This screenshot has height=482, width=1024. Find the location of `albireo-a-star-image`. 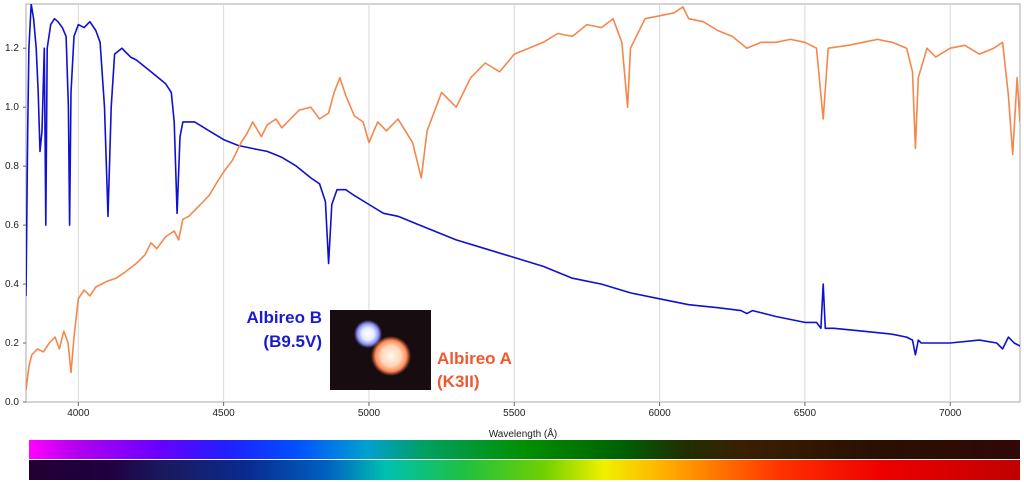

albireo-a-star-image is located at coordinates (391, 356).